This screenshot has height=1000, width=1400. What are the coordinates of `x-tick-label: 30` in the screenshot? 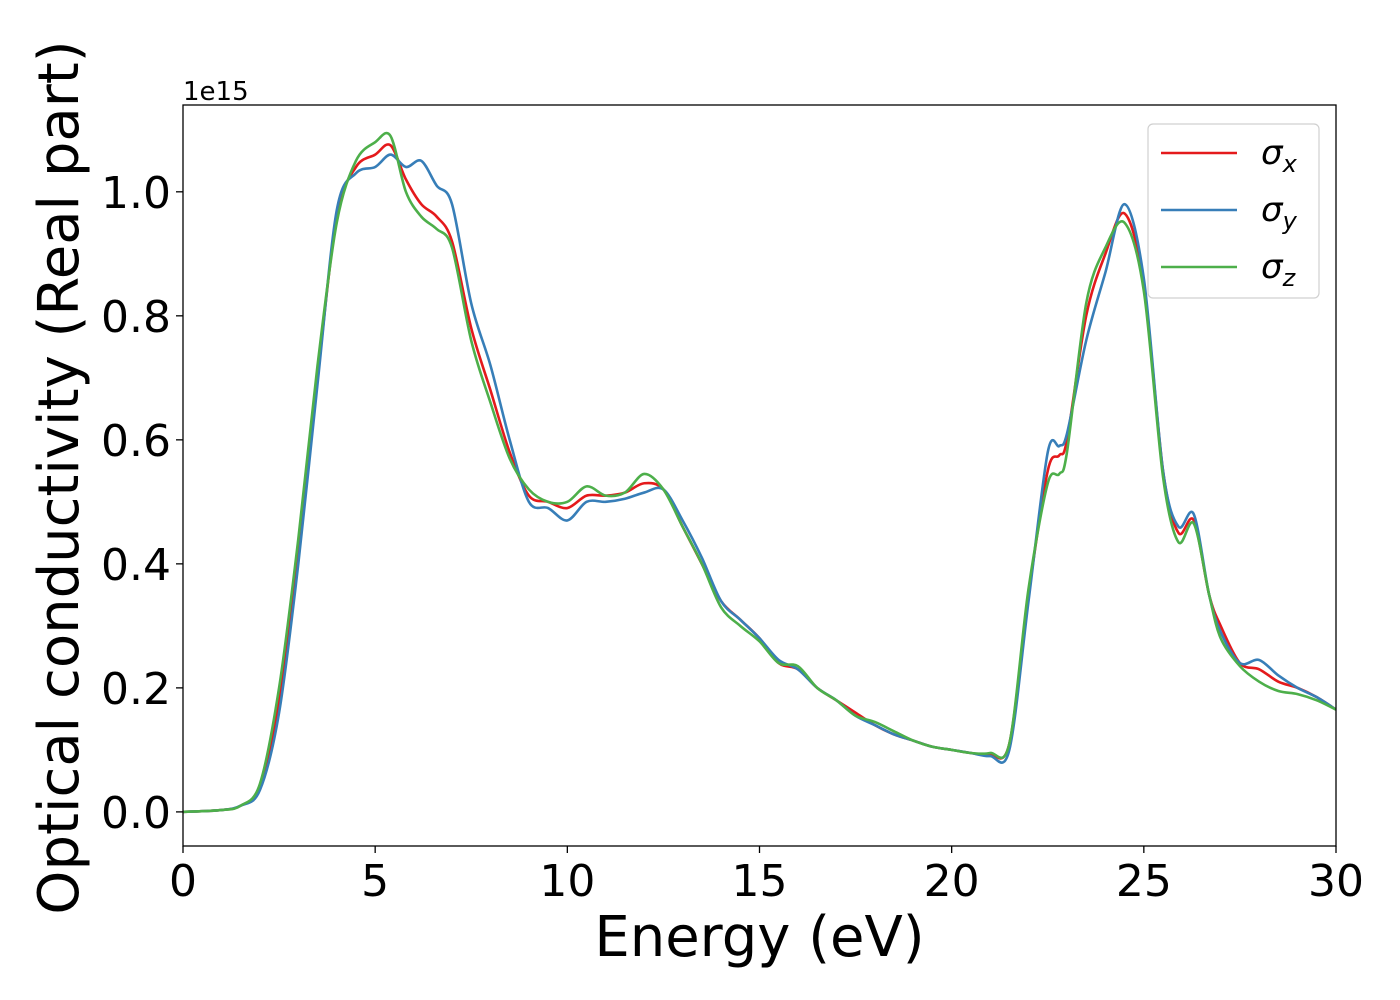 It's located at (1336, 881).